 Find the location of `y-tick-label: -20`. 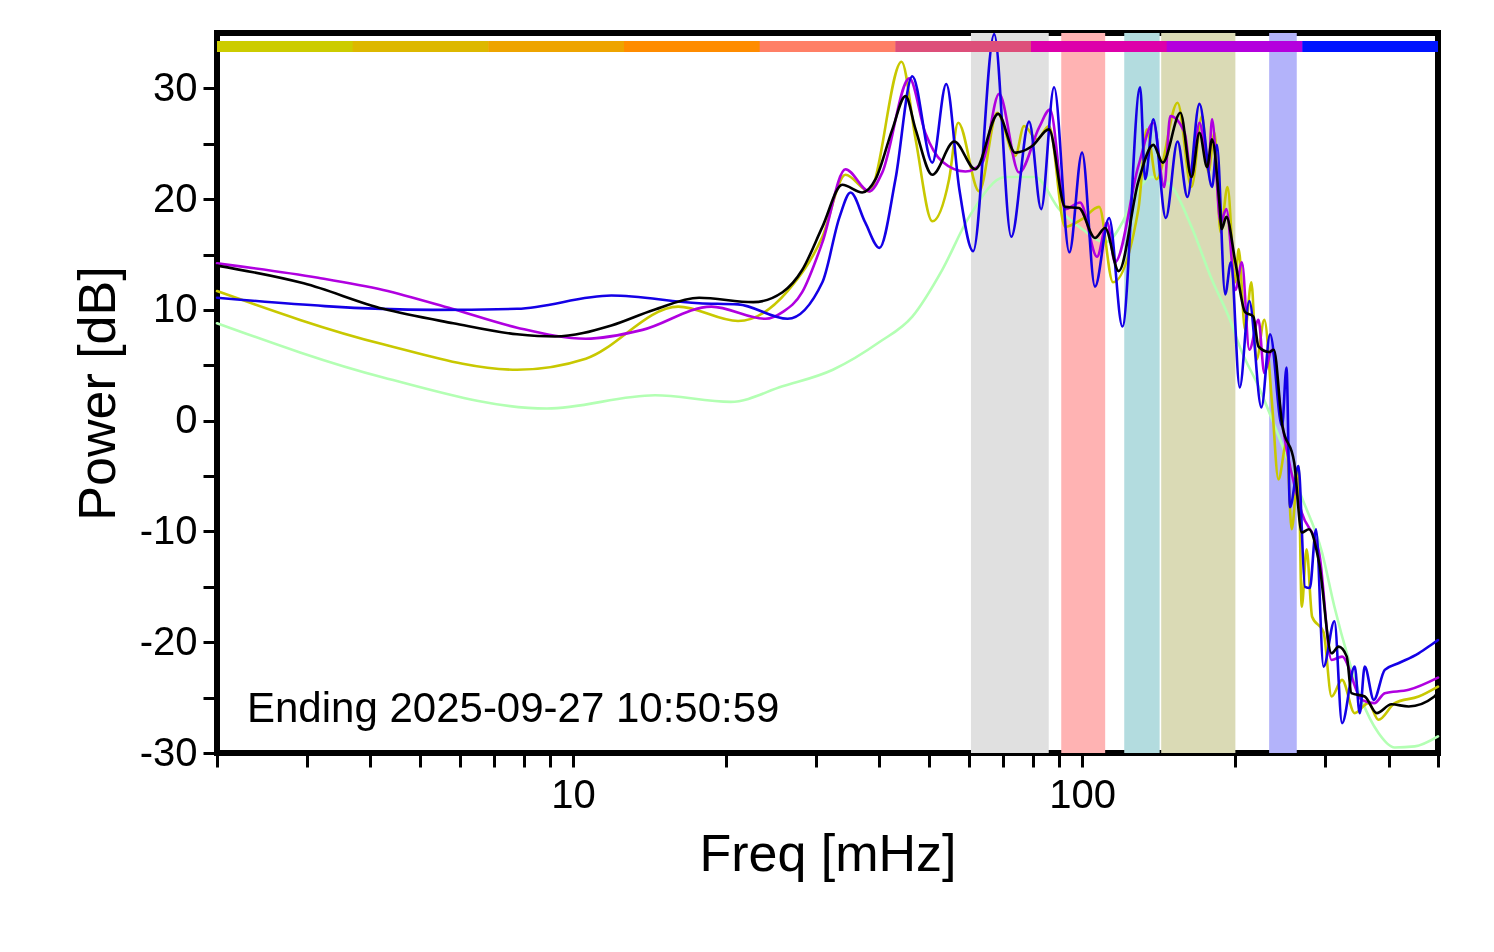

y-tick-label: -20 is located at coordinates (168, 640).